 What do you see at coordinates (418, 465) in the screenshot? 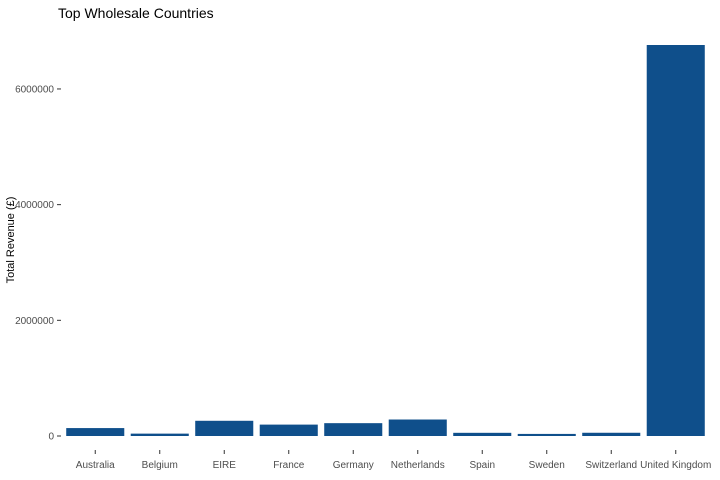
I see `x-tick-label: Netherlands` at bounding box center [418, 465].